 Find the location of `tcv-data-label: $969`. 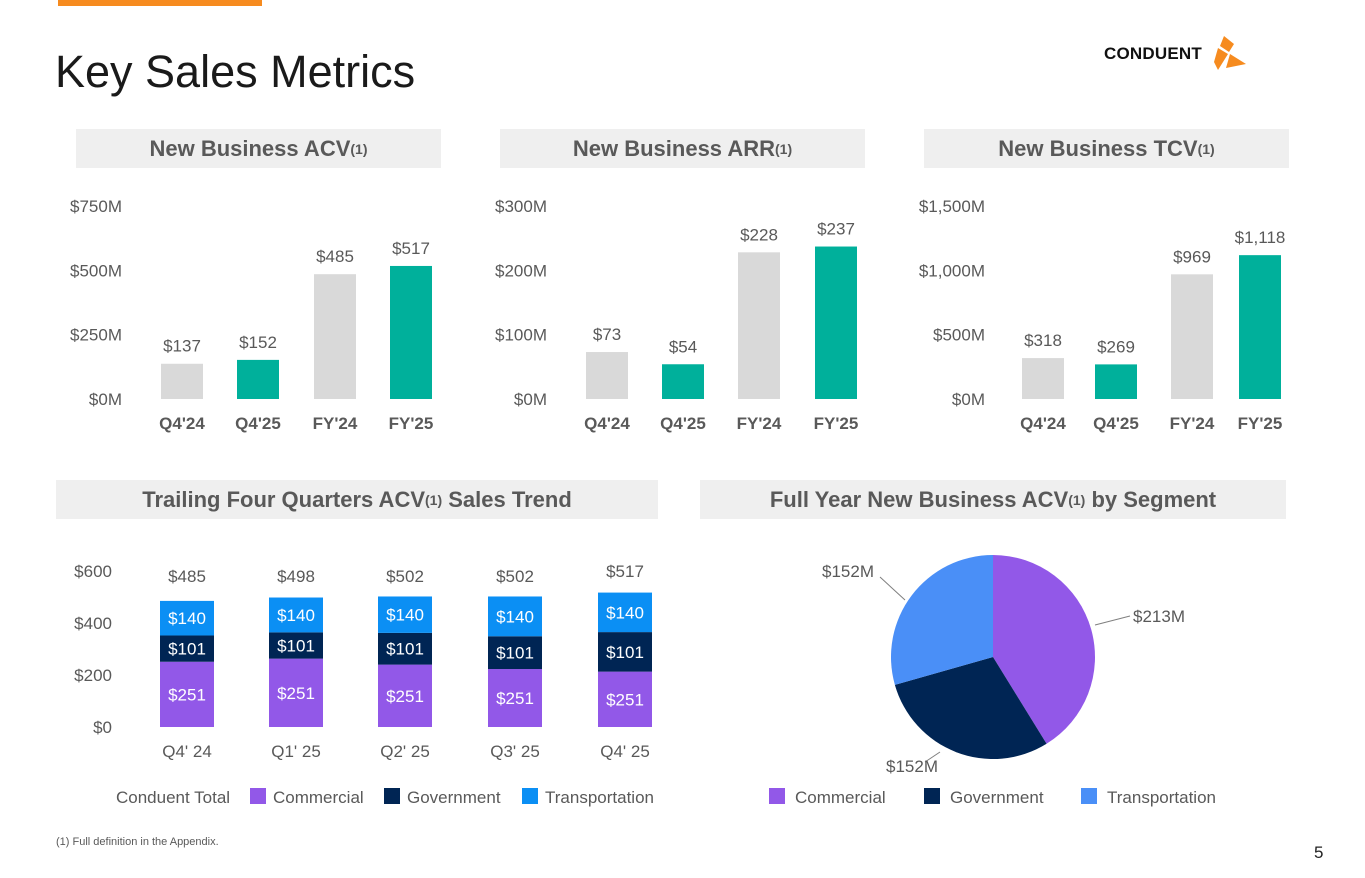

tcv-data-label: $969 is located at coordinates (1192, 256).